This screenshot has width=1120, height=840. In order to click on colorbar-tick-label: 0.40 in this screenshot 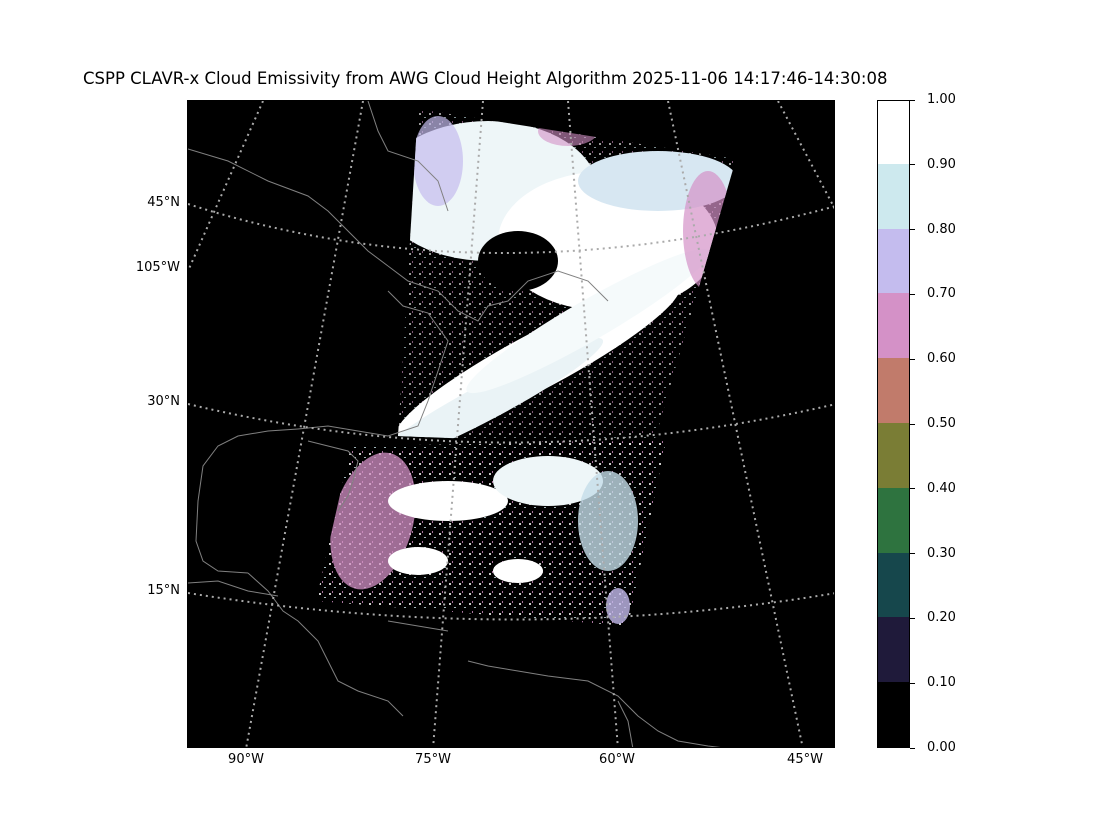, I will do `click(941, 488)`.